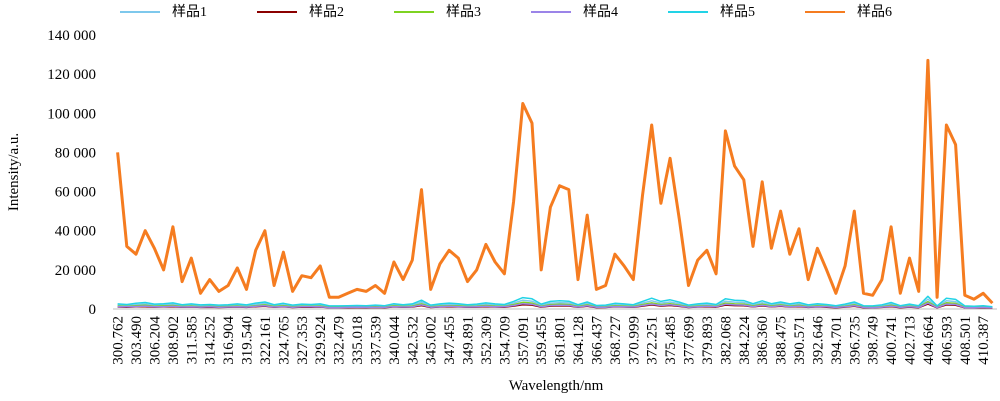 The height and width of the screenshot is (401, 1000). I want to click on y-tick-label: 140 000, so click(71, 36).